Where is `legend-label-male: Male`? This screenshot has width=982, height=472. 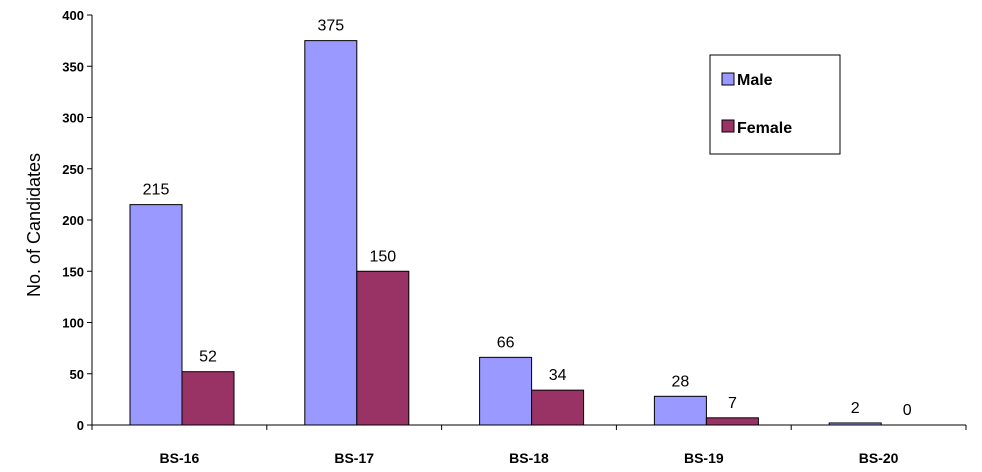 legend-label-male: Male is located at coordinates (755, 80).